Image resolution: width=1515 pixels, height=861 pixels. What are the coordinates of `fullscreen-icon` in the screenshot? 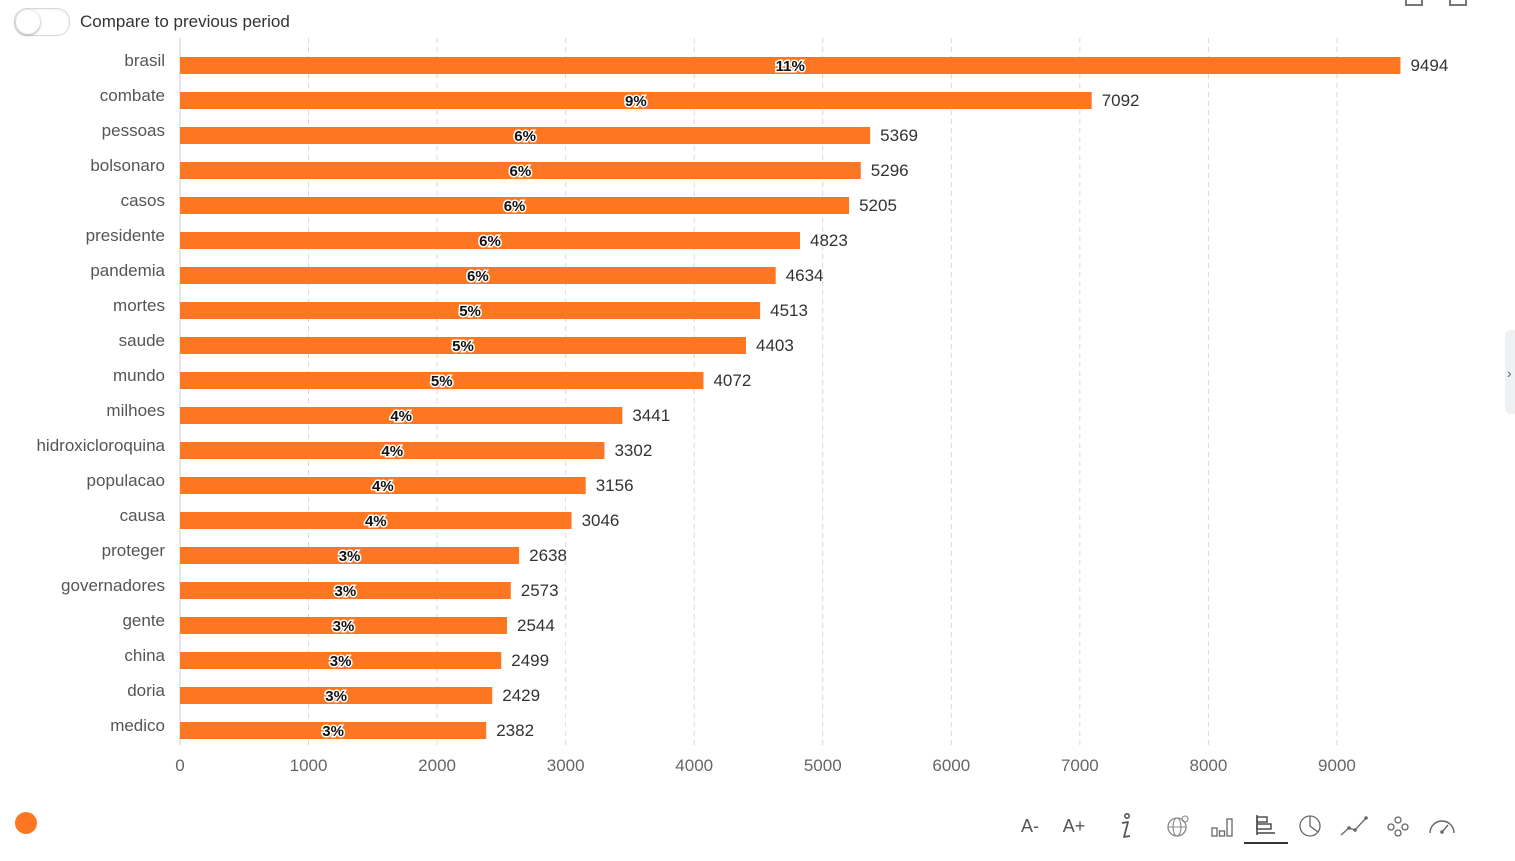 It's located at (1414, 3).